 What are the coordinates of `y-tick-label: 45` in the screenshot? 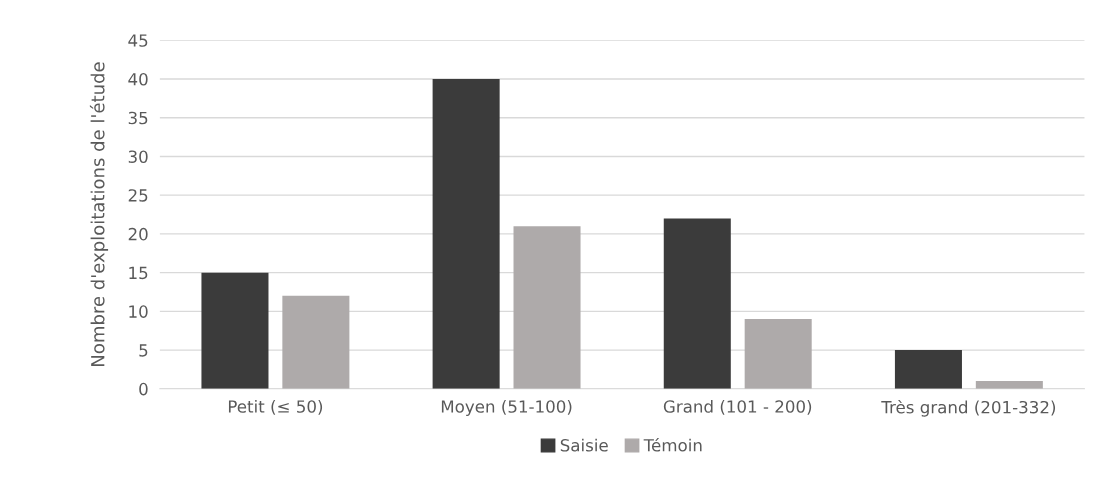 It's located at (138, 40).